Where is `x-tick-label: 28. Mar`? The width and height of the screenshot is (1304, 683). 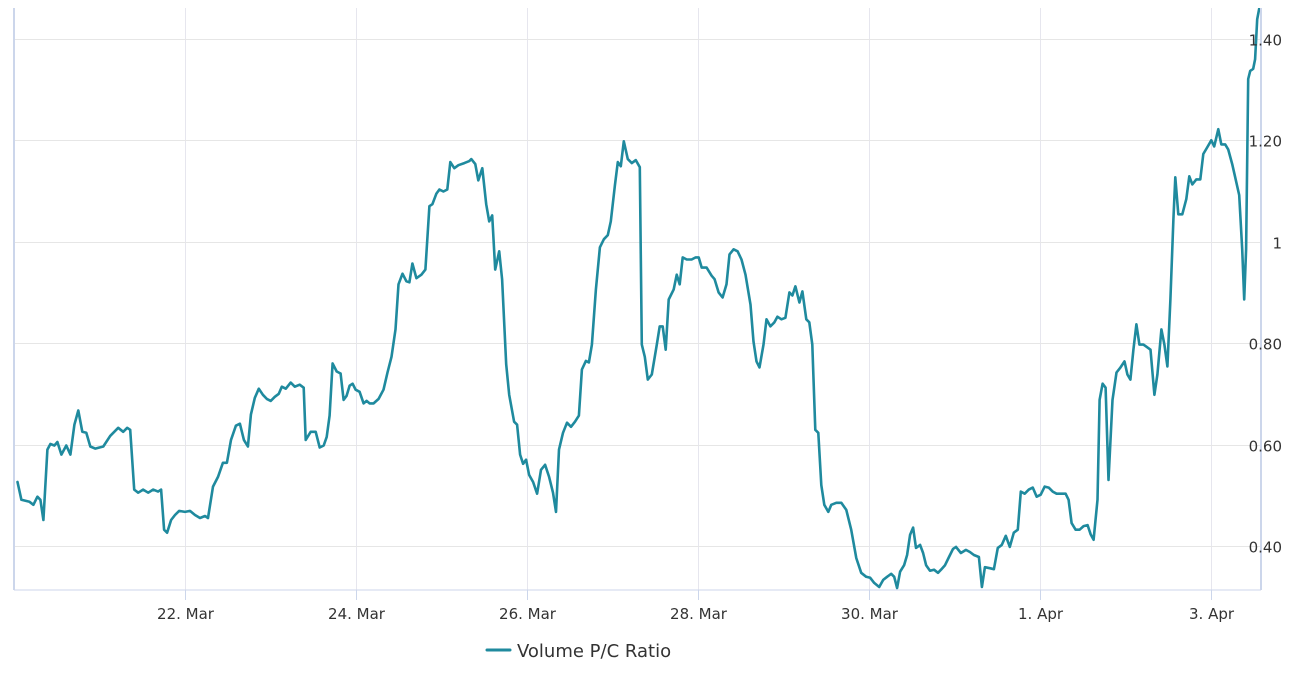 x-tick-label: 28. Mar is located at coordinates (699, 614).